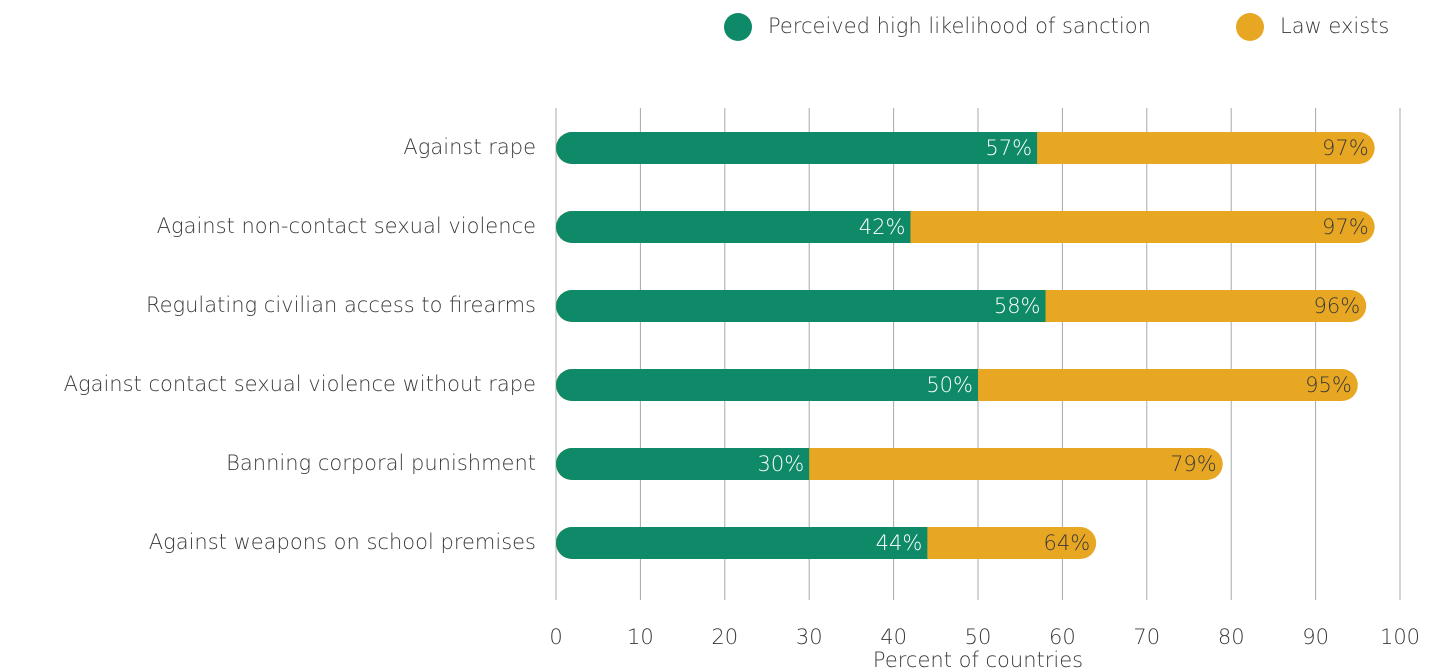 Image resolution: width=1440 pixels, height=672 pixels. Describe the element at coordinates (1146, 637) in the screenshot. I see `x-tick-label: 70` at that location.